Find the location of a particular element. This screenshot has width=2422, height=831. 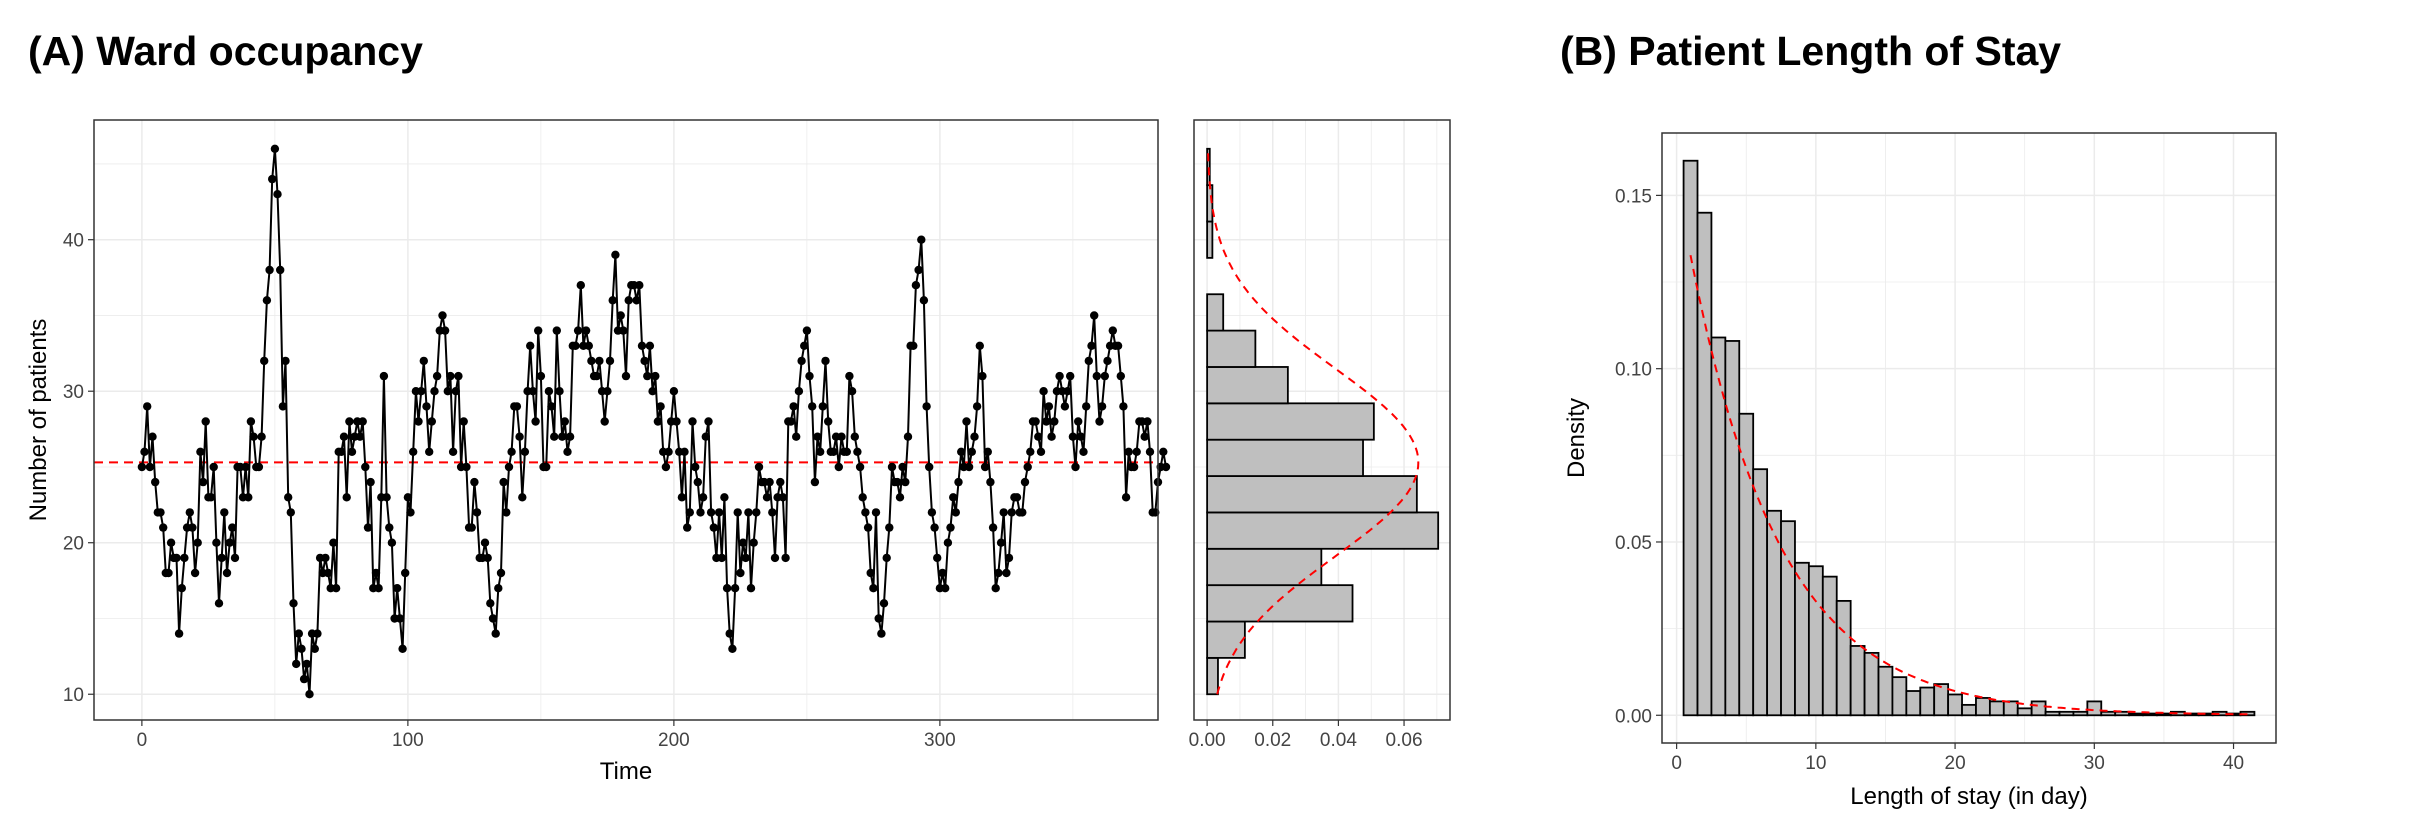

panel-a-x-tick-label: 200 is located at coordinates (674, 740).